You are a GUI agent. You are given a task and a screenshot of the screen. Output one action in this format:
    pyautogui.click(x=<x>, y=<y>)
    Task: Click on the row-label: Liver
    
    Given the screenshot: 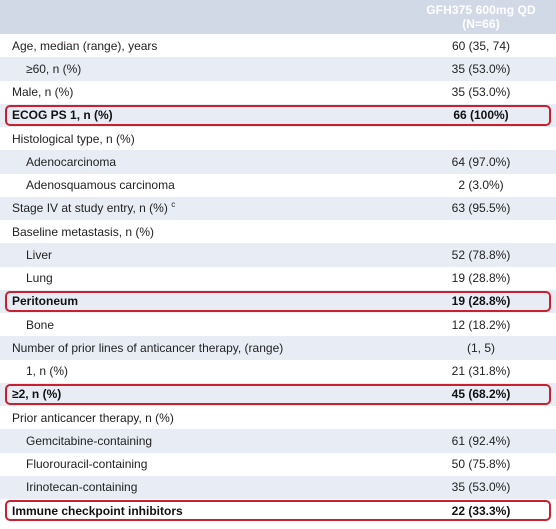 What is the action you would take?
    pyautogui.click(x=39, y=254)
    